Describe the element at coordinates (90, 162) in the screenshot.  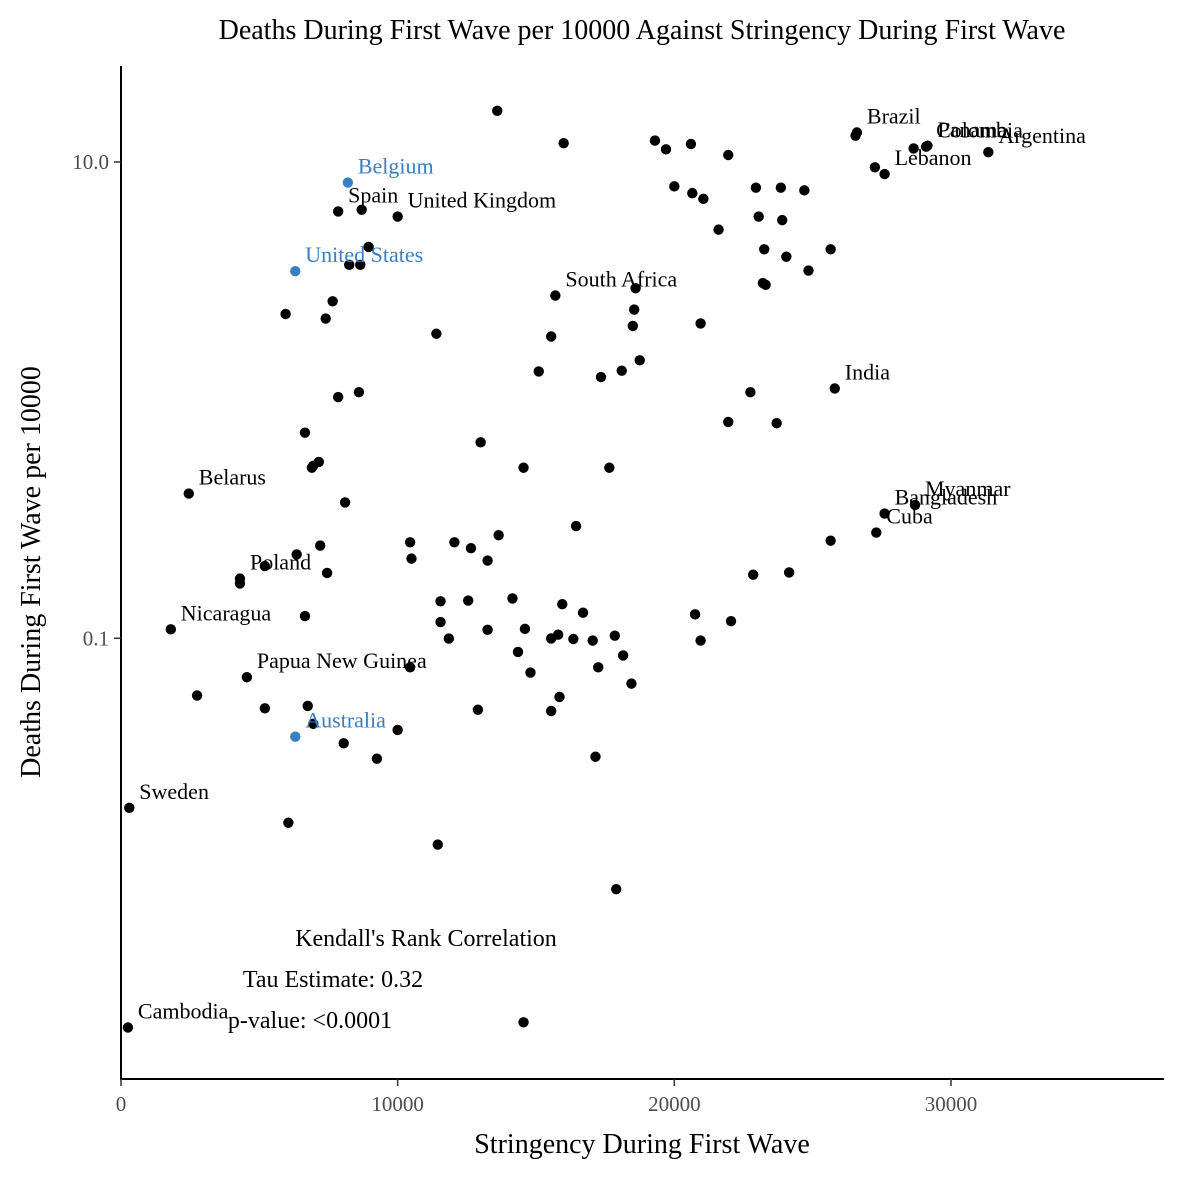
I see `y-tick-label: 10.0` at that location.